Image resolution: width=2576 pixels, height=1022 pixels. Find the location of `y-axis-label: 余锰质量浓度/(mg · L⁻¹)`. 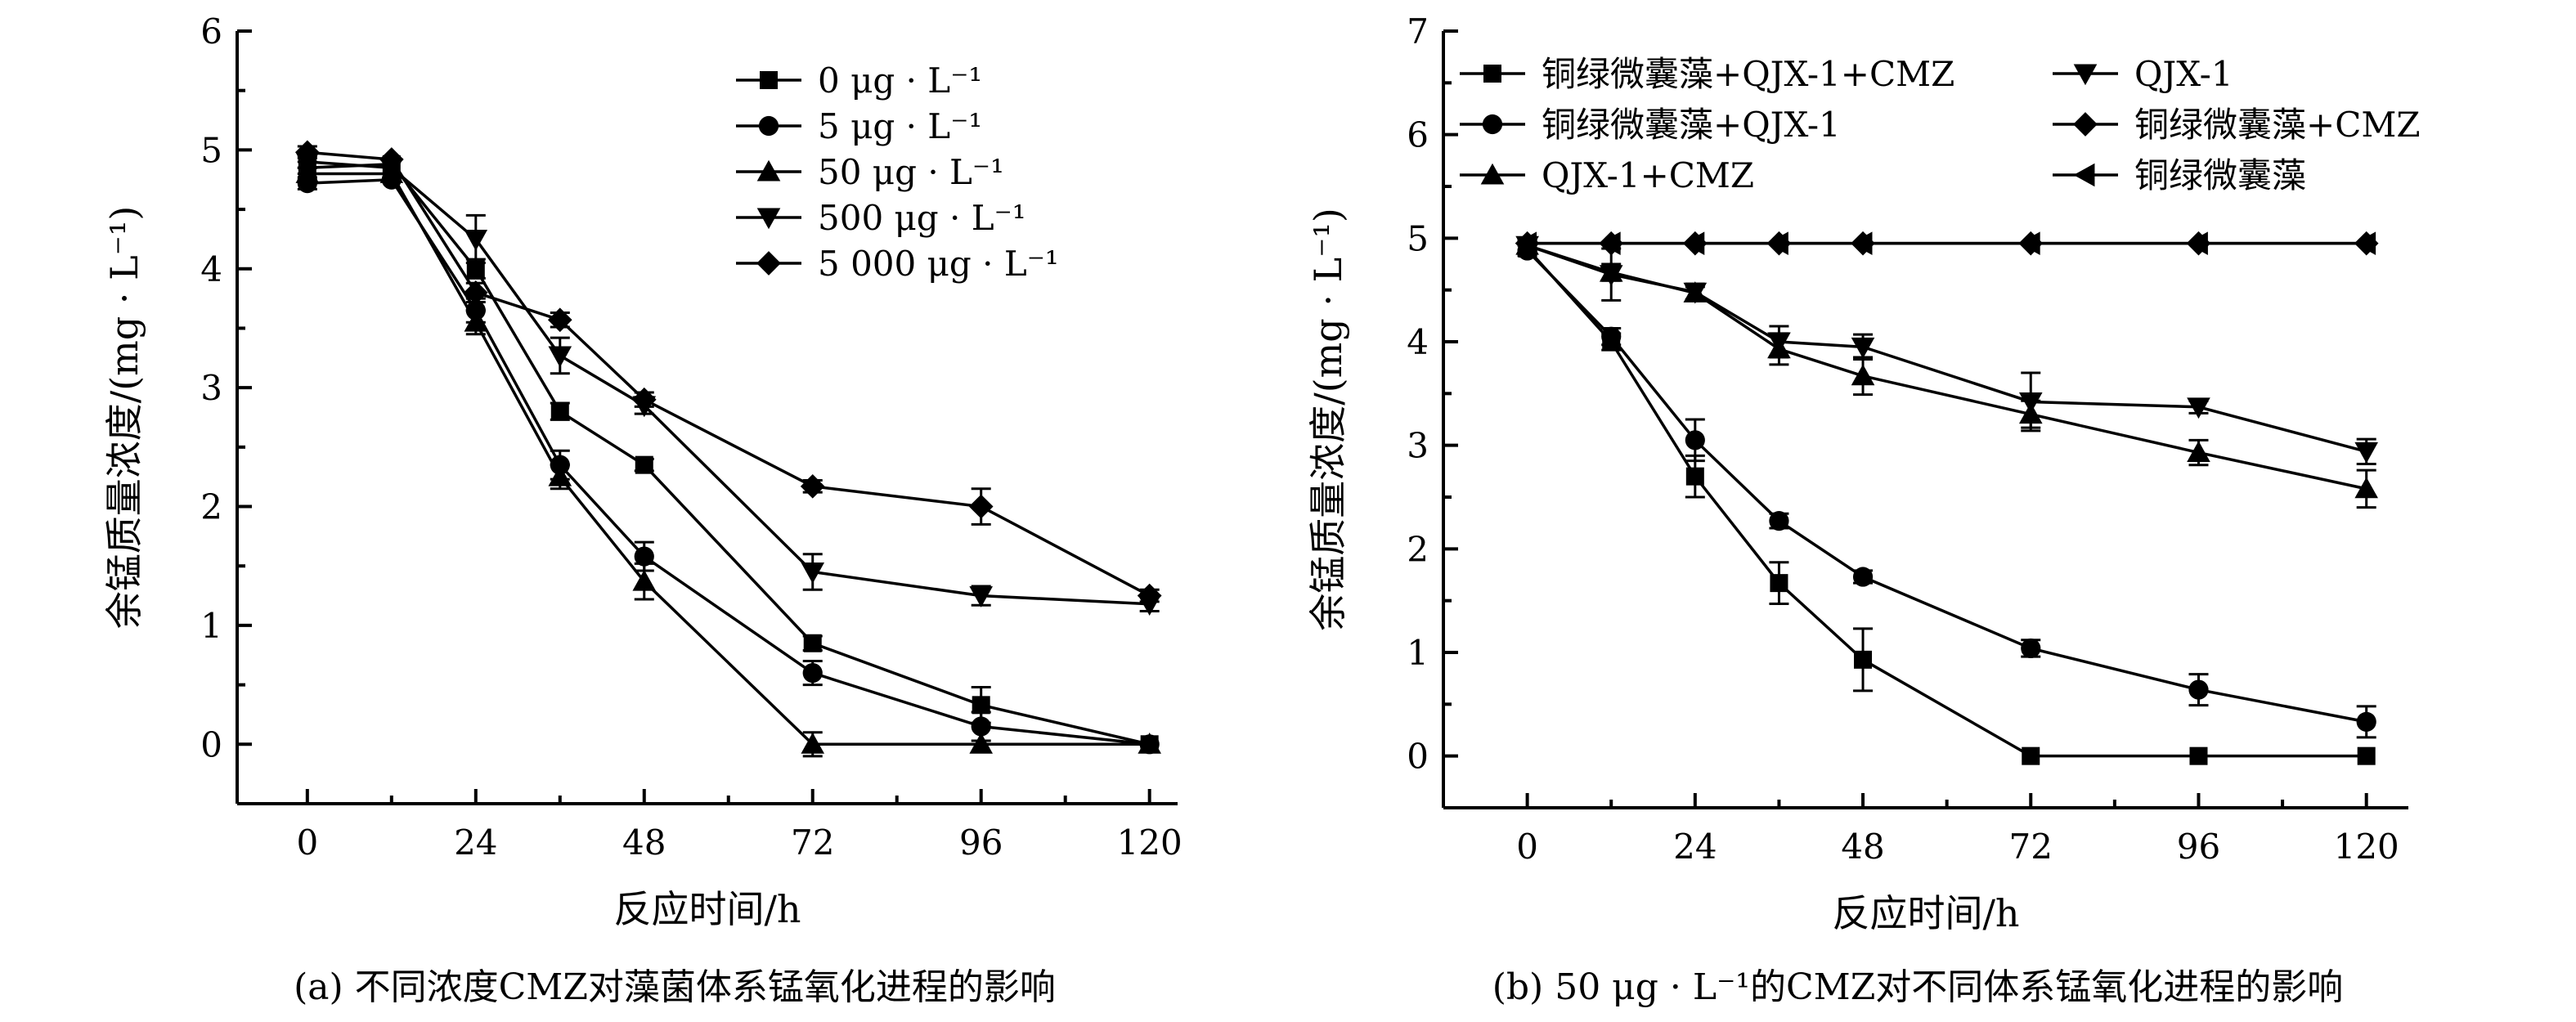

y-axis-label: 余锰质量浓度/(mg · L⁻¹) is located at coordinates (1328, 420).